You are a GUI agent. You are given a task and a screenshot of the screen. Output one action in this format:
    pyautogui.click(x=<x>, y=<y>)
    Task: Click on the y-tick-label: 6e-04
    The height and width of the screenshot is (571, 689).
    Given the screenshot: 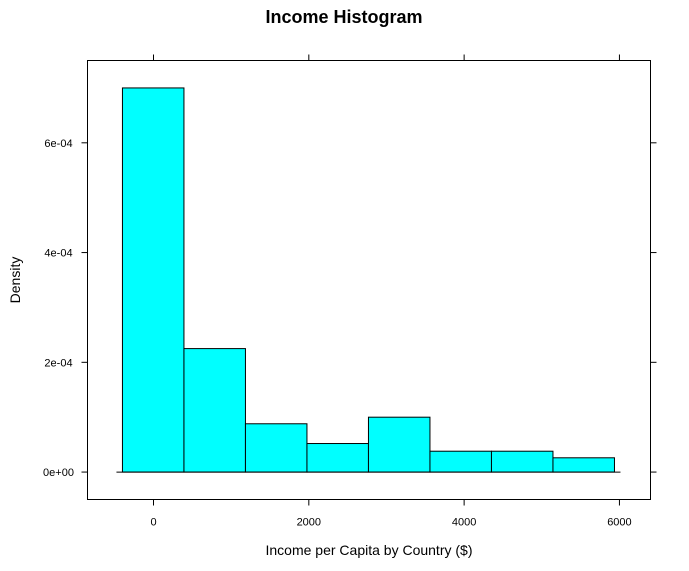 What is the action you would take?
    pyautogui.click(x=58, y=144)
    